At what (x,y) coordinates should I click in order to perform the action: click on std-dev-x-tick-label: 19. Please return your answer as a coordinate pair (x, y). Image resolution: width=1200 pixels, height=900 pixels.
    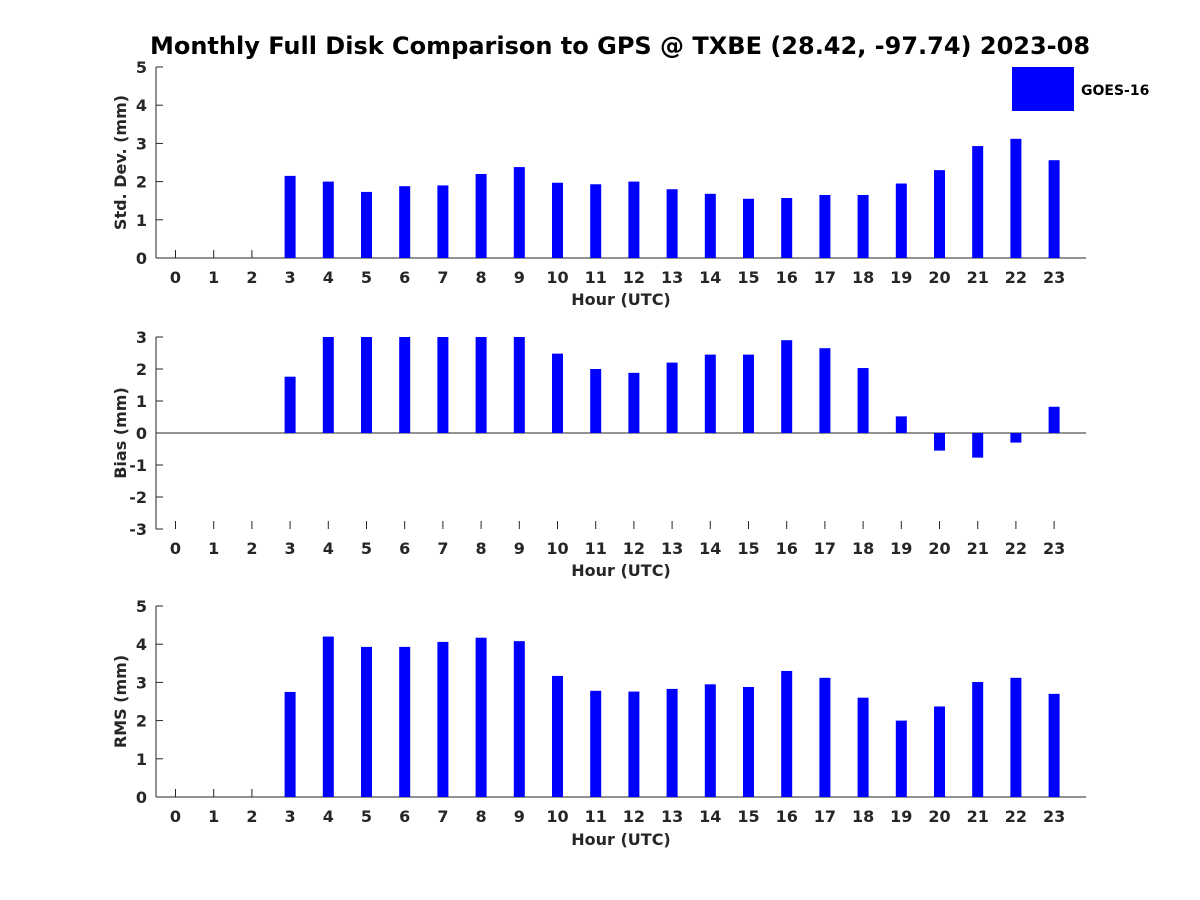
    Looking at the image, I should click on (901, 277).